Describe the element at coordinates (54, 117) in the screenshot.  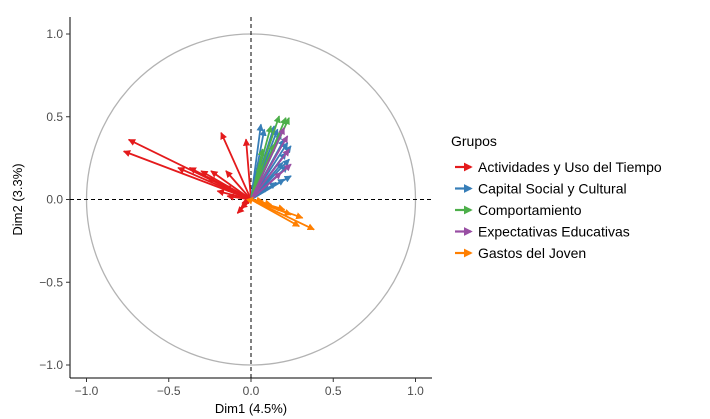
I see `y-tick-label: 0.5` at that location.